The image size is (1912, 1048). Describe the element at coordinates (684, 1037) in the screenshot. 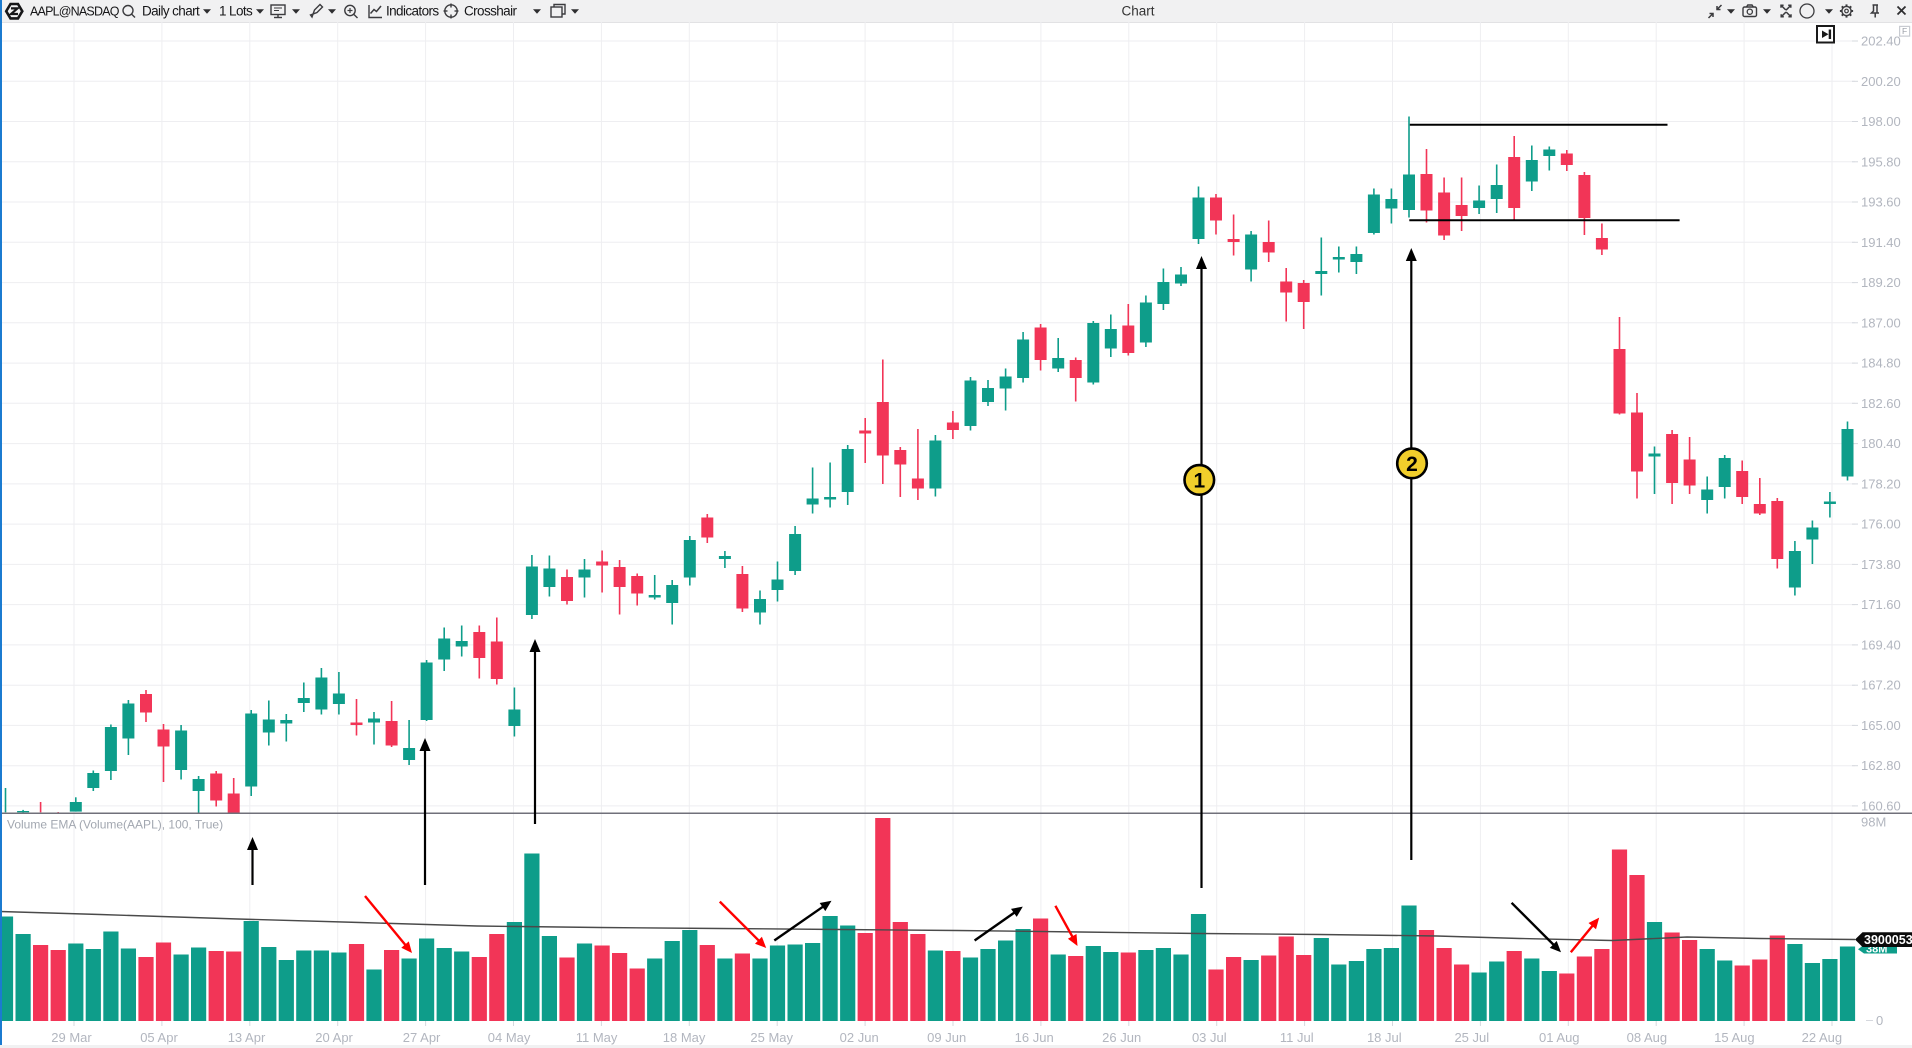

I see `svg-text: 18 May` at that location.